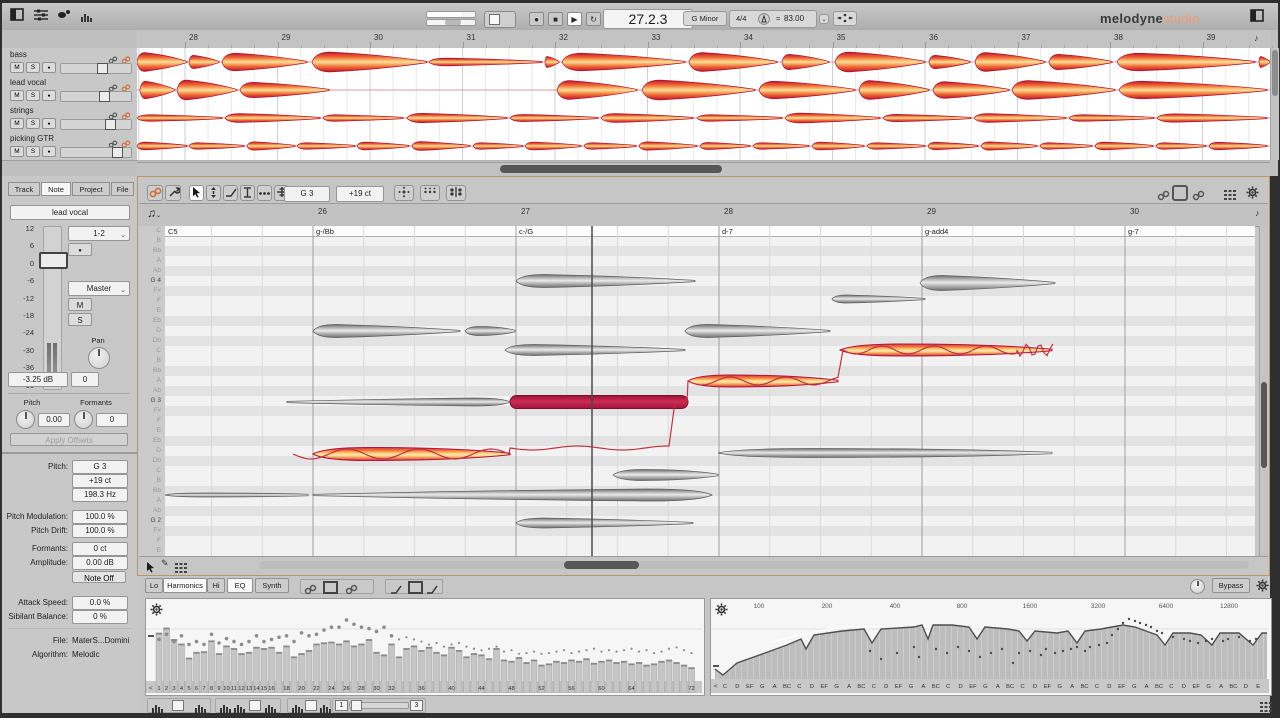 This screenshot has width=1280, height=718. Describe the element at coordinates (341, 705) in the screenshot. I see `range-min-value: 1` at that location.